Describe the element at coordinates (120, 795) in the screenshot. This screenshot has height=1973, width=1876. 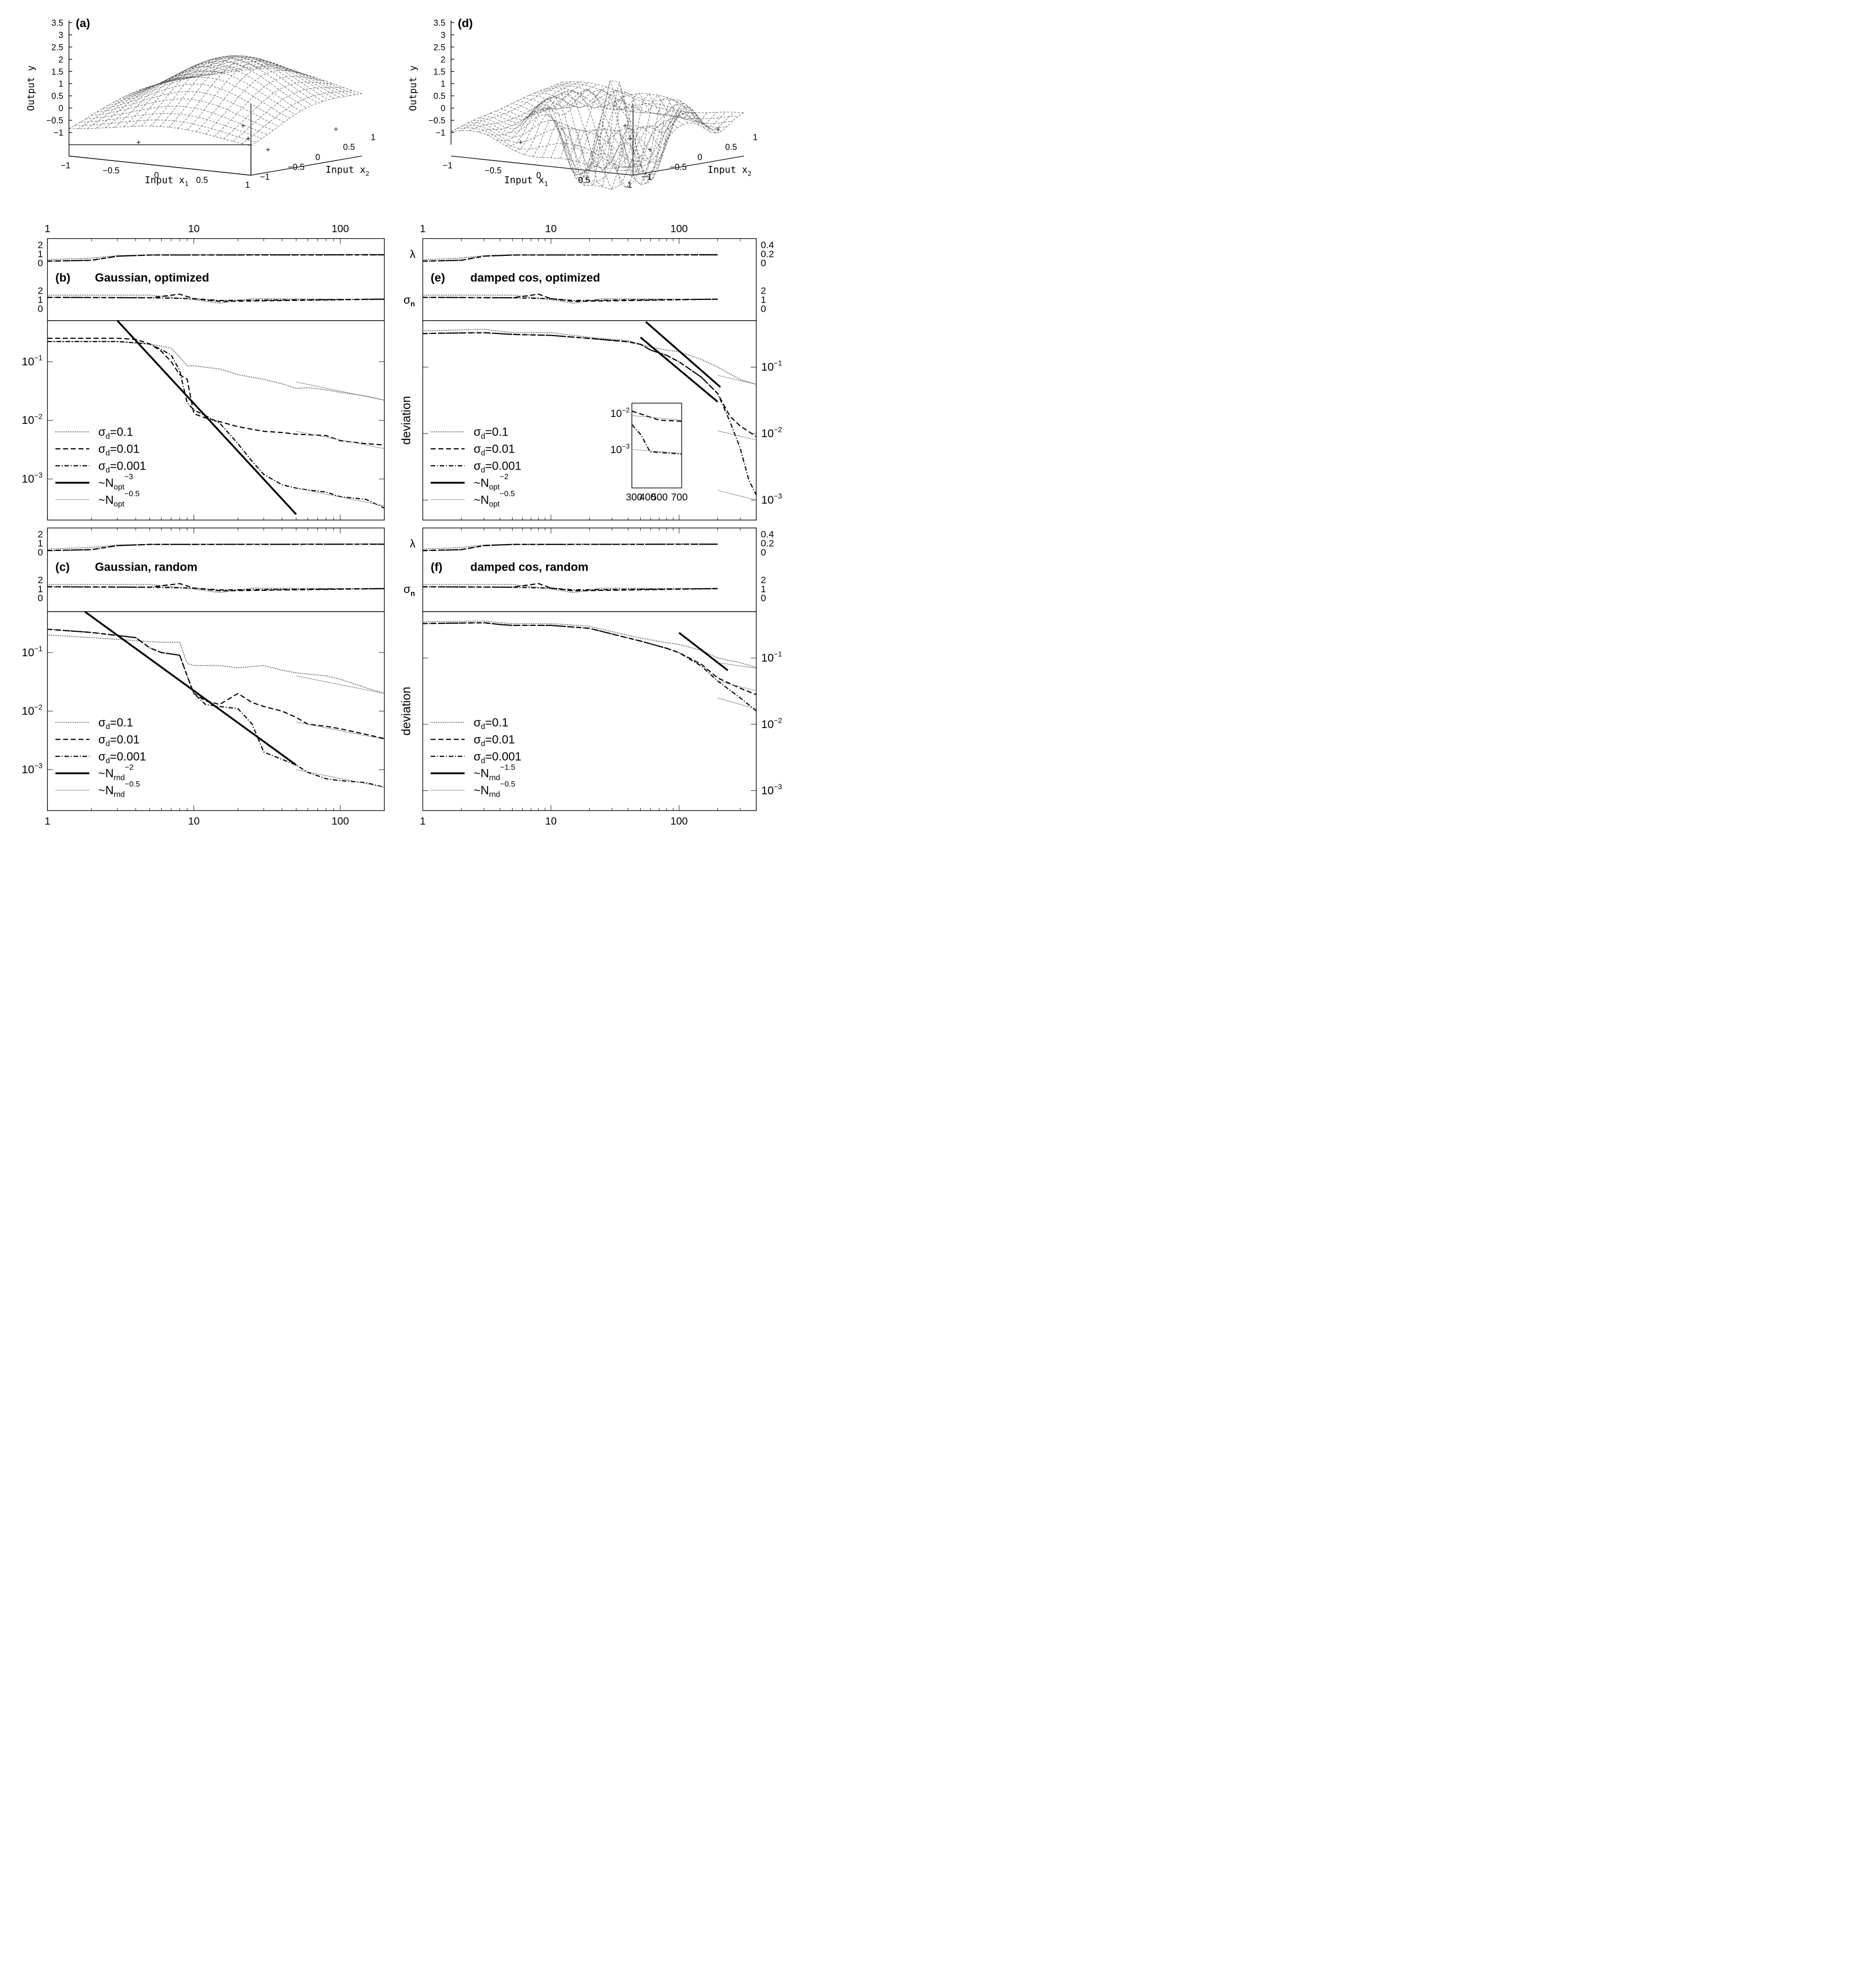
I see `legend-sub: rnd` at that location.